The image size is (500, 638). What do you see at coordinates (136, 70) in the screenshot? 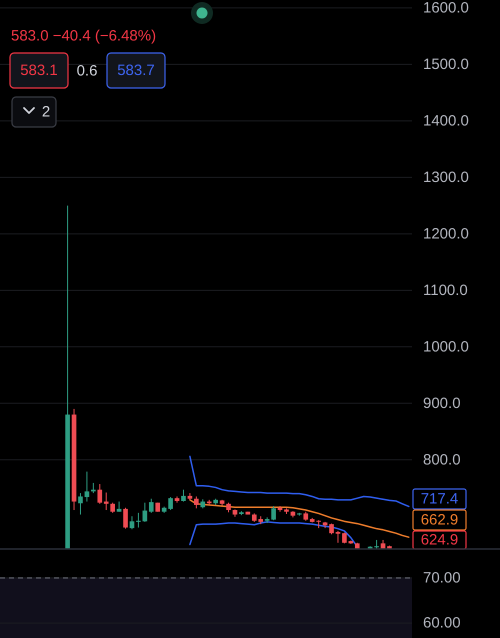
I see `annotation: 583.7` at bounding box center [136, 70].